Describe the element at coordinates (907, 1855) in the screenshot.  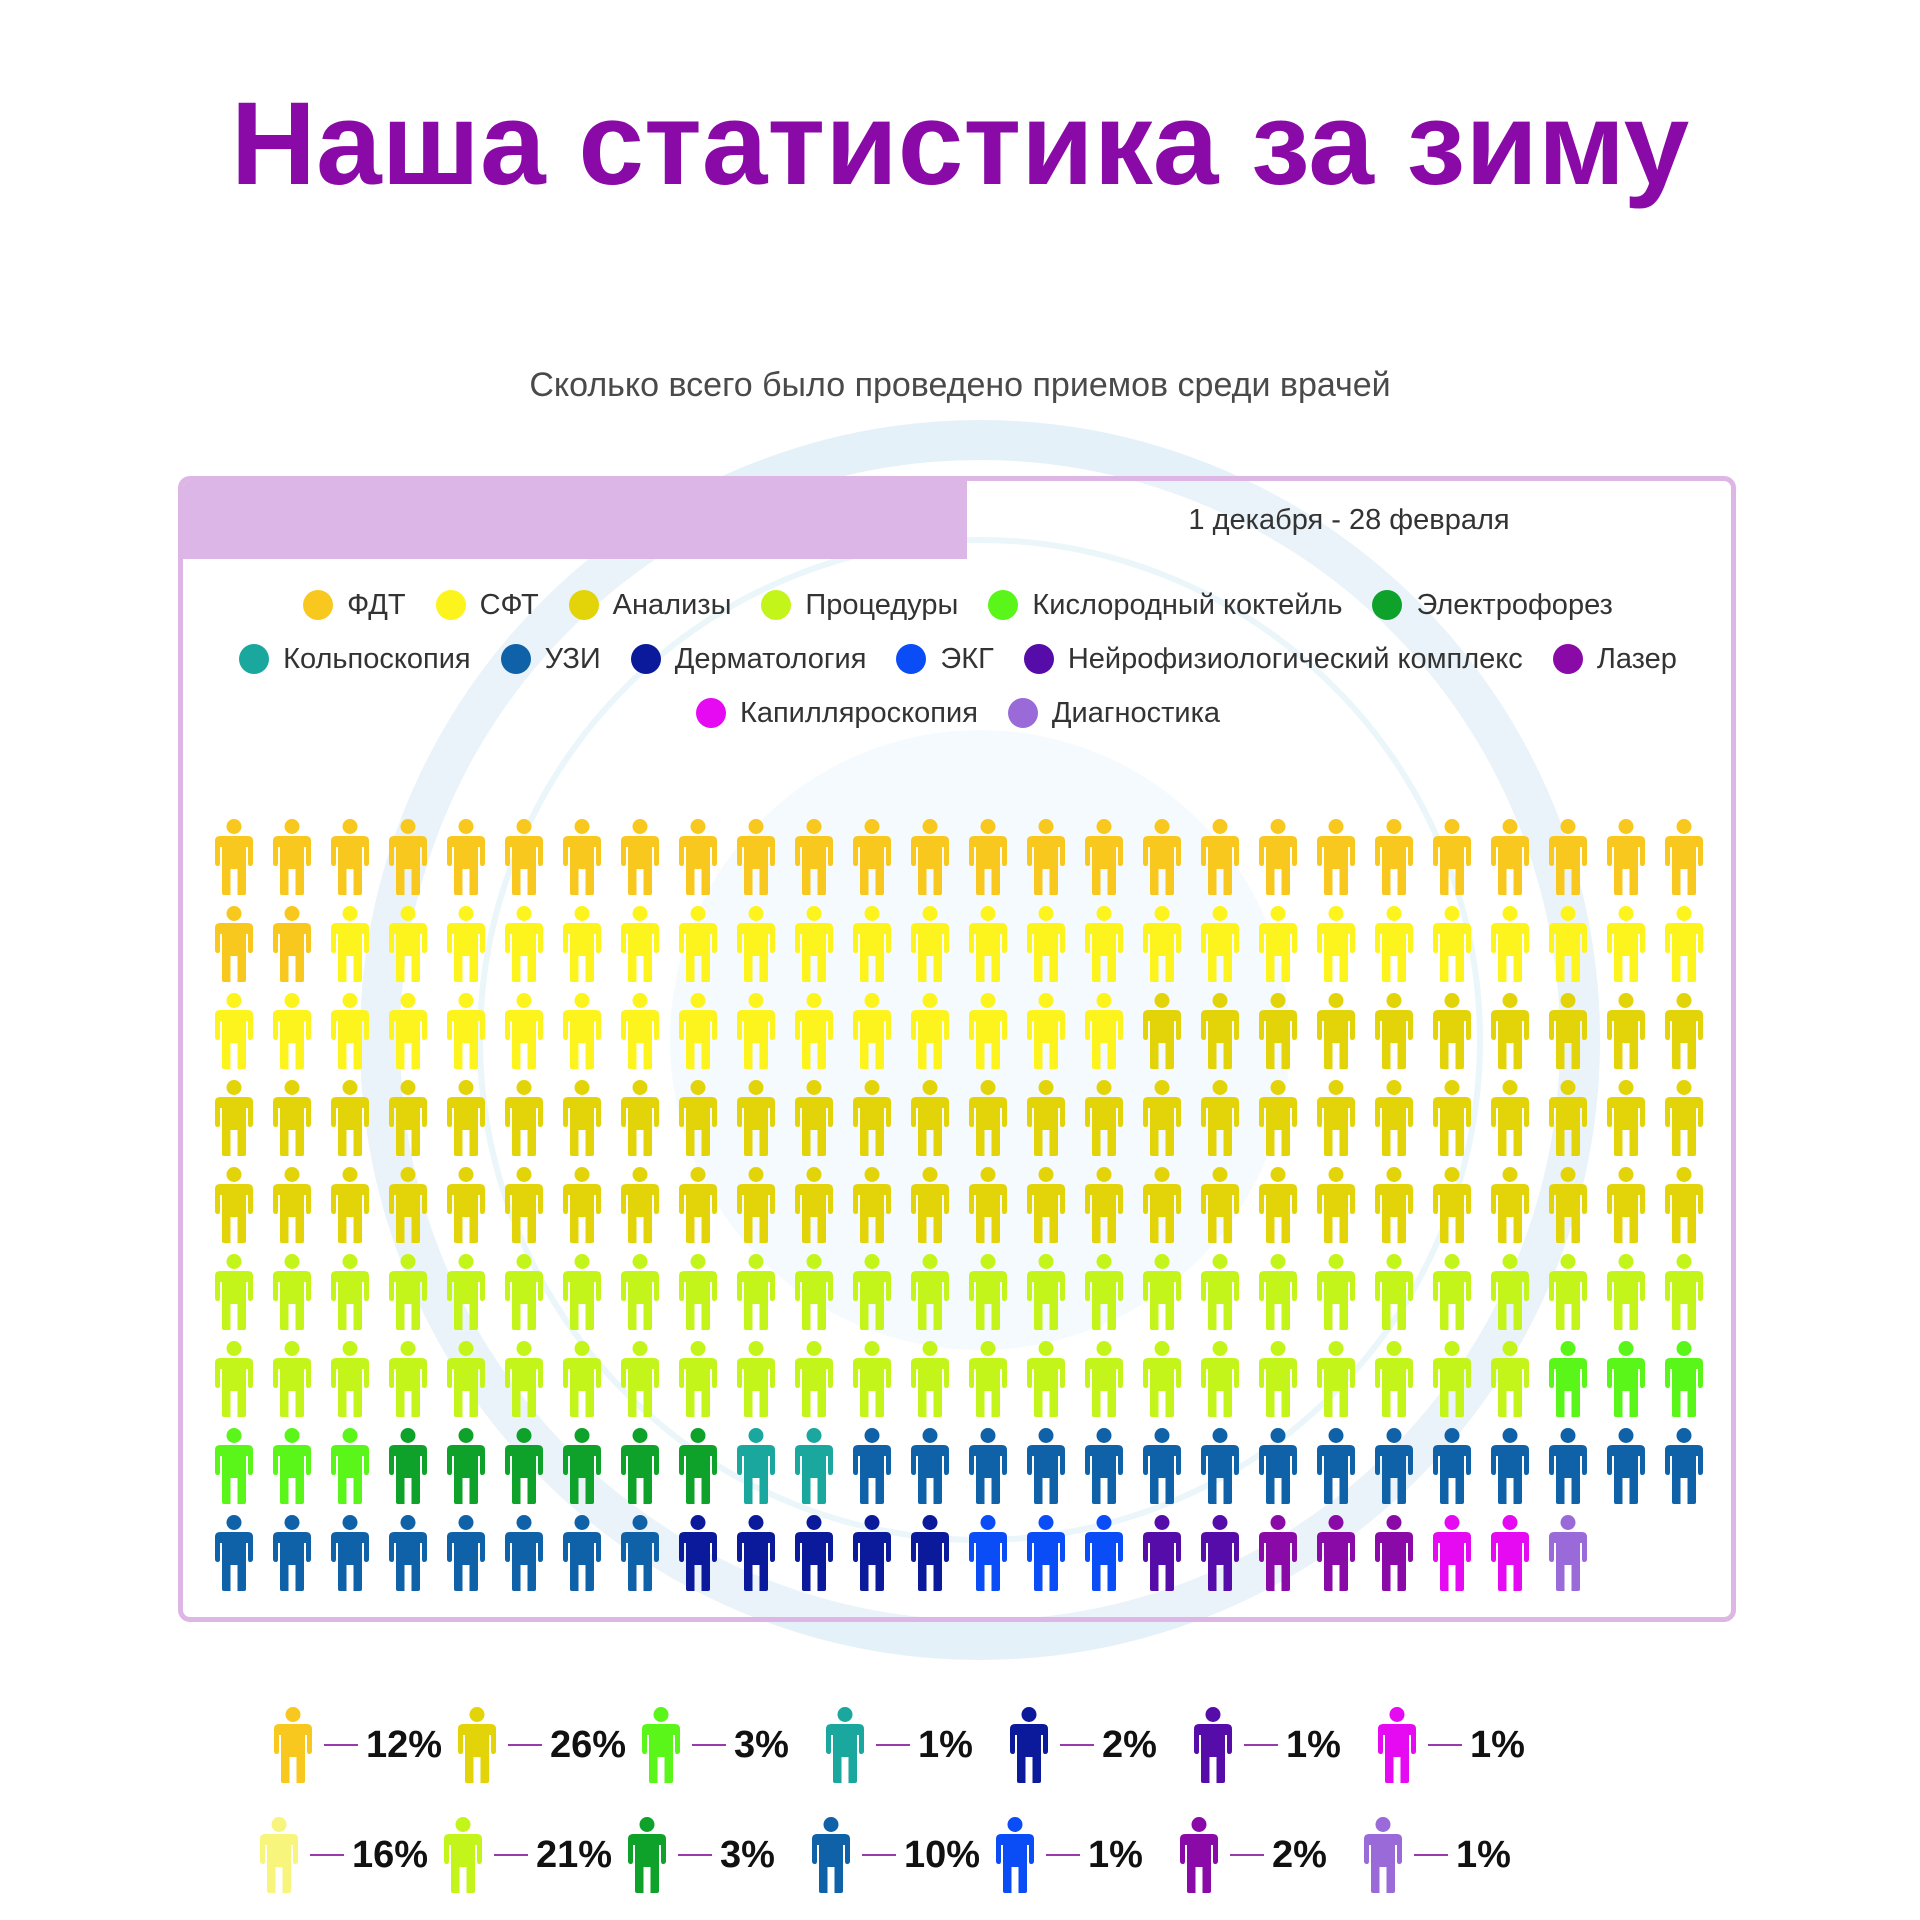
I see `percent-legend-item: 10%` at that location.